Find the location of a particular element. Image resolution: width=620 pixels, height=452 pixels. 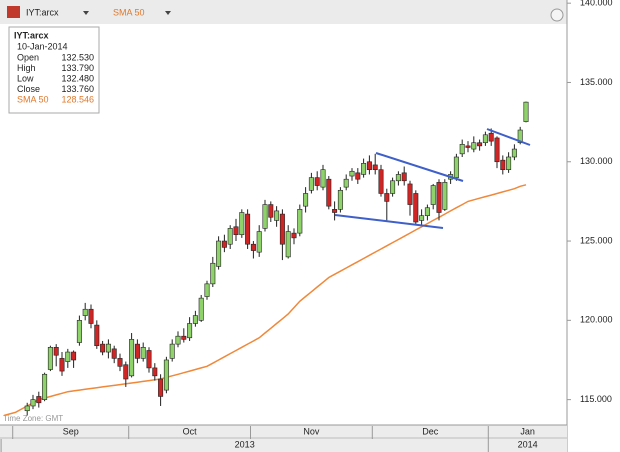

info-date: 10-Jan-2014 is located at coordinates (42, 46).